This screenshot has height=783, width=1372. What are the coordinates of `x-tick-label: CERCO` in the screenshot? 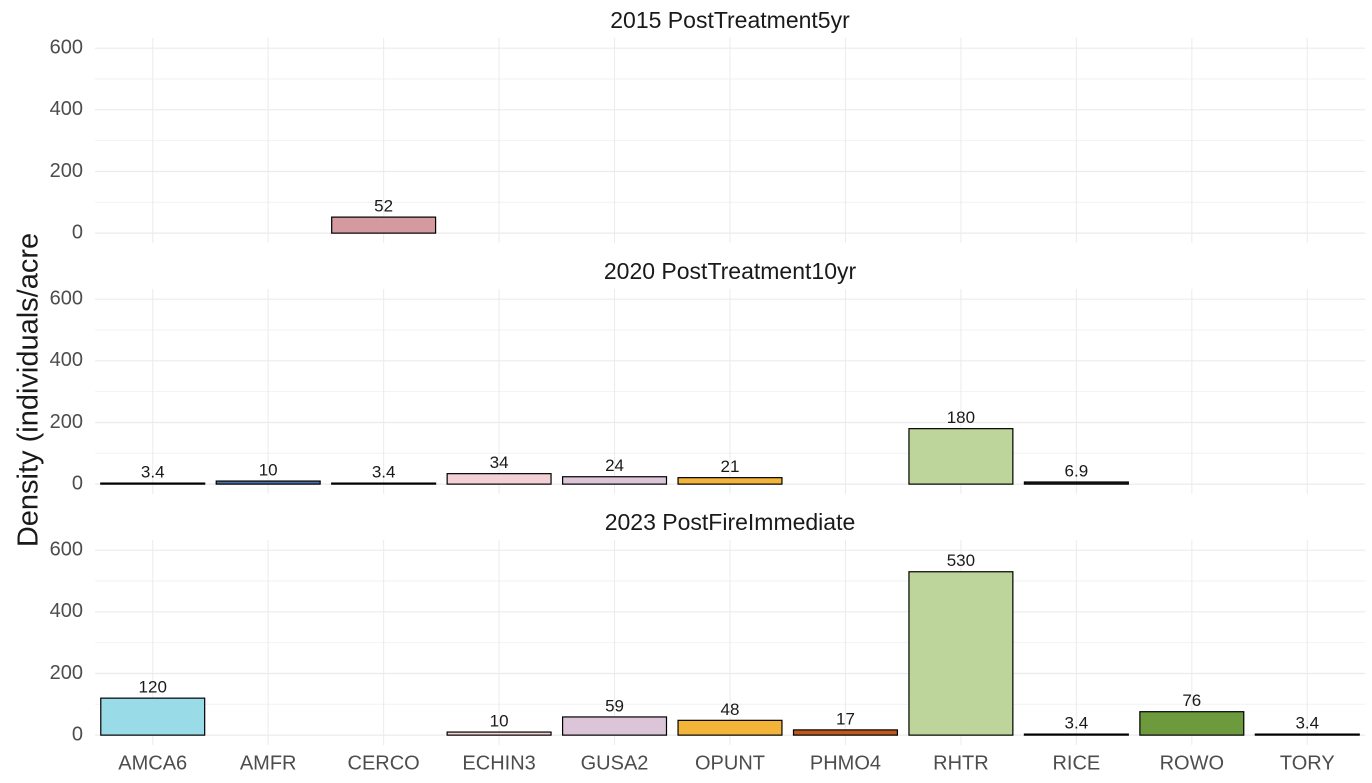 It's located at (384, 763).